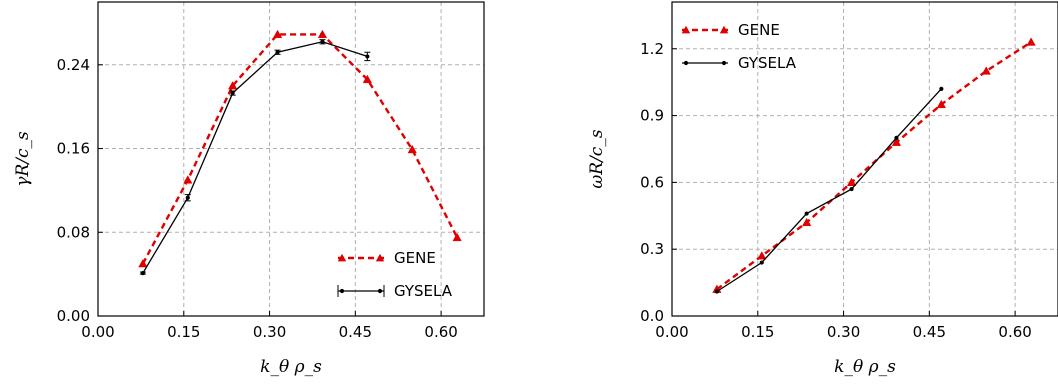 The height and width of the screenshot is (386, 1058). Describe the element at coordinates (23, 159) in the screenshot. I see `y-axis-label: γR/c_s` at that location.